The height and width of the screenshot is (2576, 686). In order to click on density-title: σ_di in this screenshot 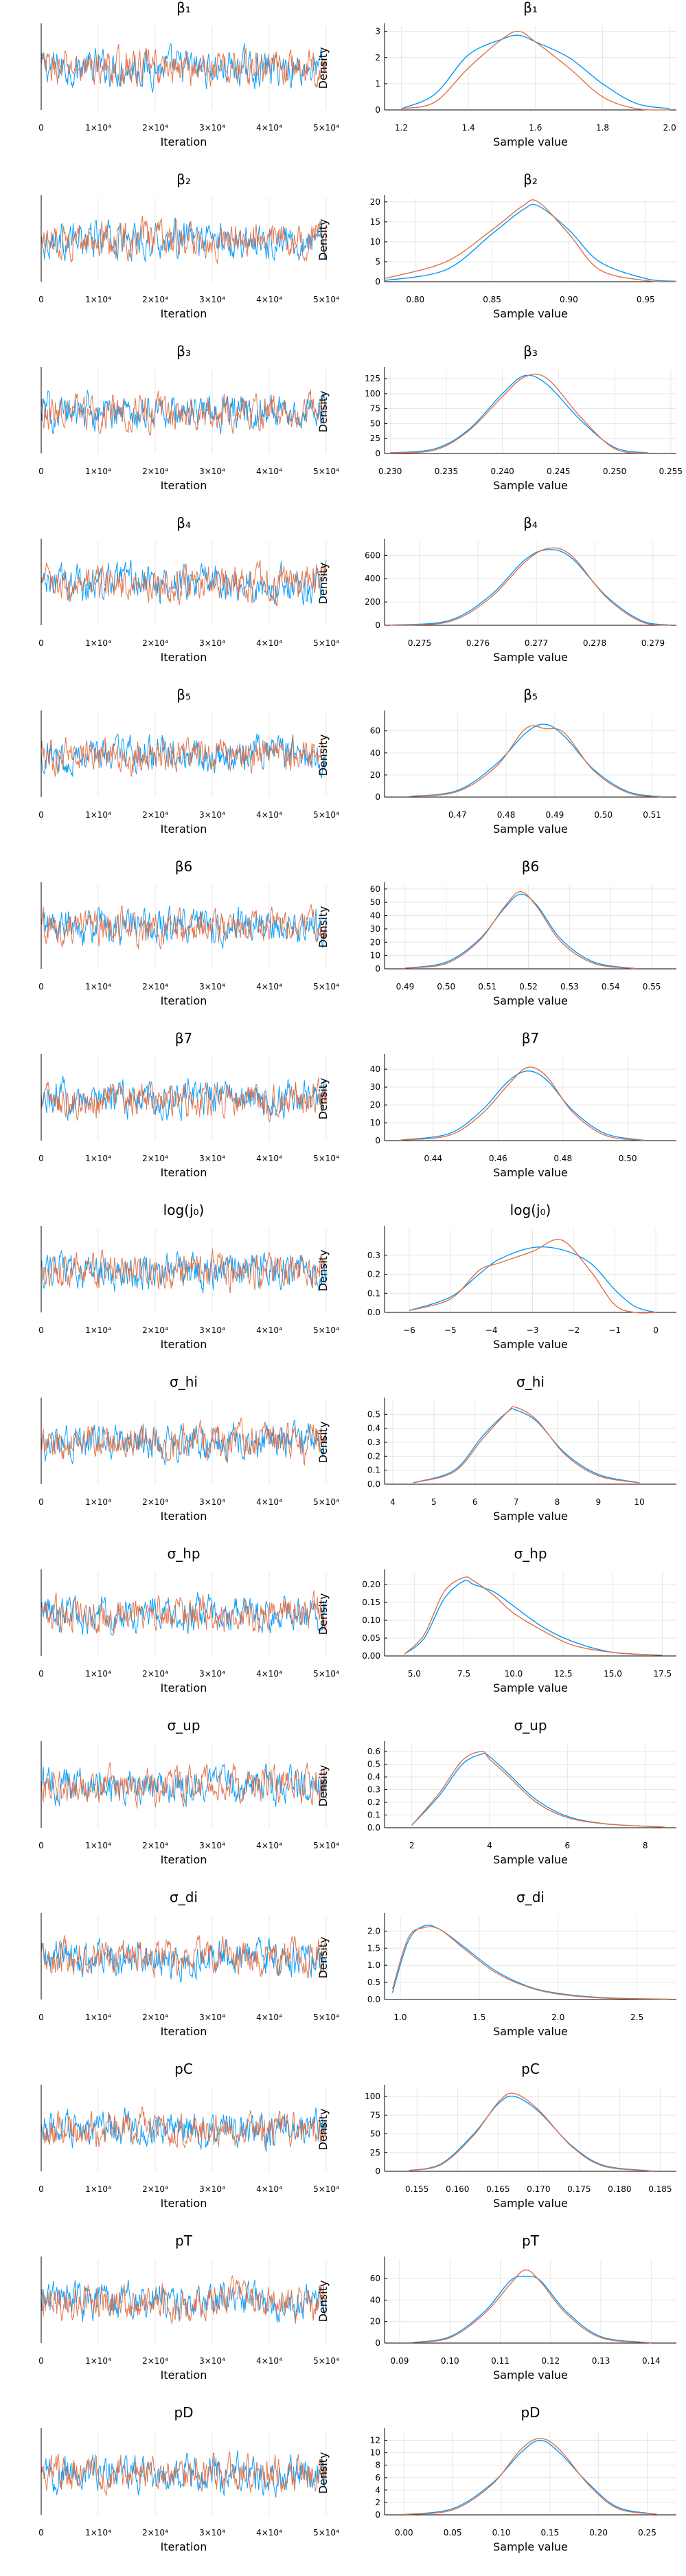, I will do `click(530, 1897)`.